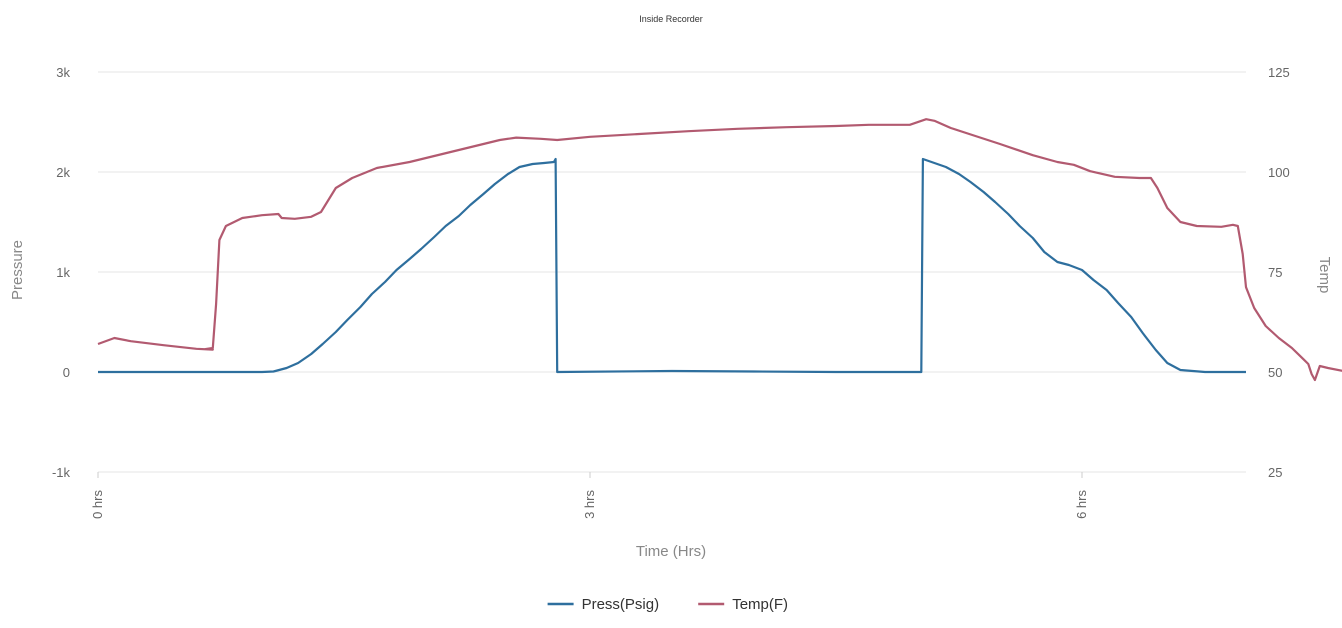 This screenshot has height=628, width=1342. I want to click on y-axis-right-title: Temp, so click(1324, 275).